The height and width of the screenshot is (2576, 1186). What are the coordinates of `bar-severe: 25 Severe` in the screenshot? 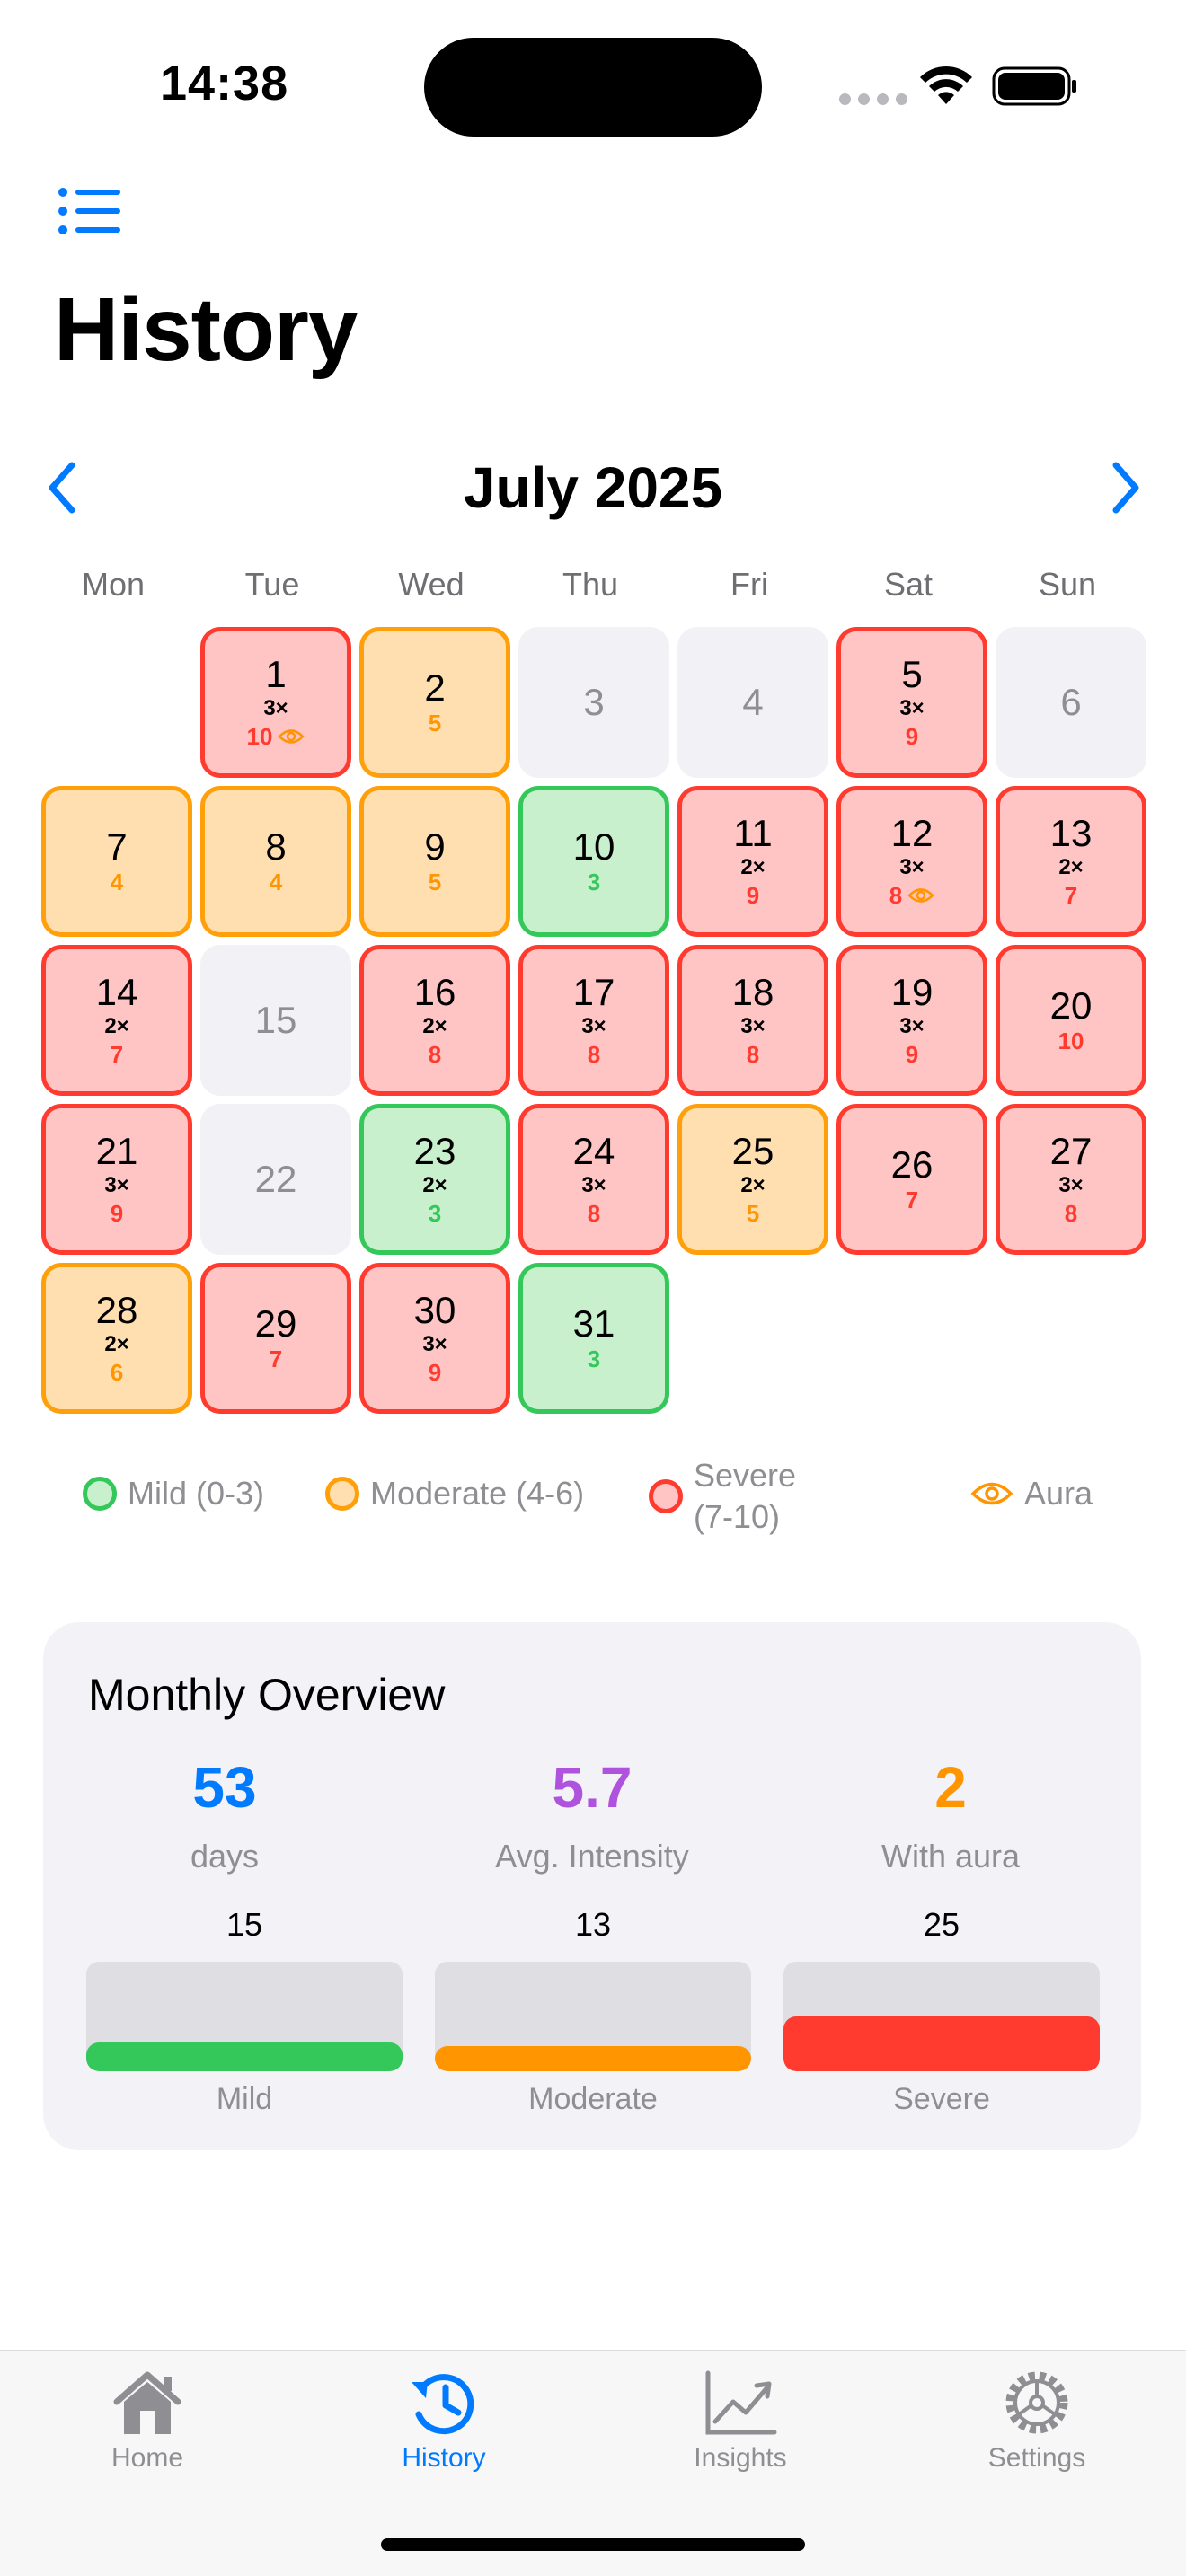 It's located at (942, 2011).